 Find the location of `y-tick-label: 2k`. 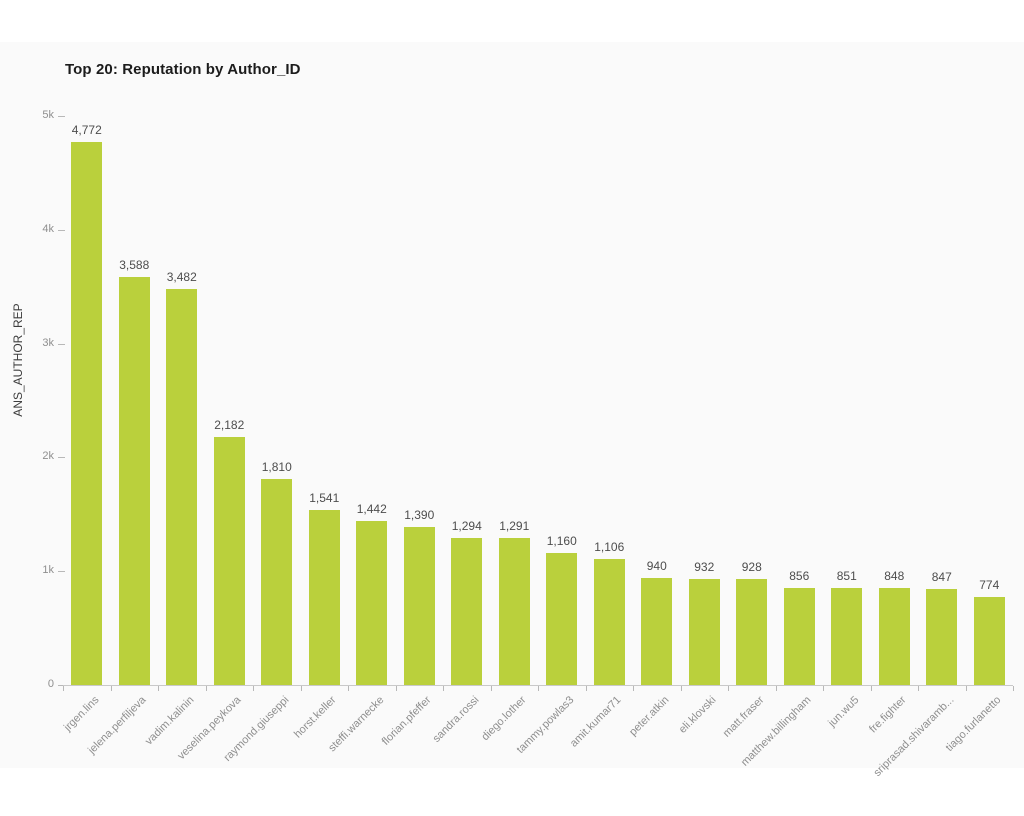

y-tick-label: 2k is located at coordinates (48, 456).